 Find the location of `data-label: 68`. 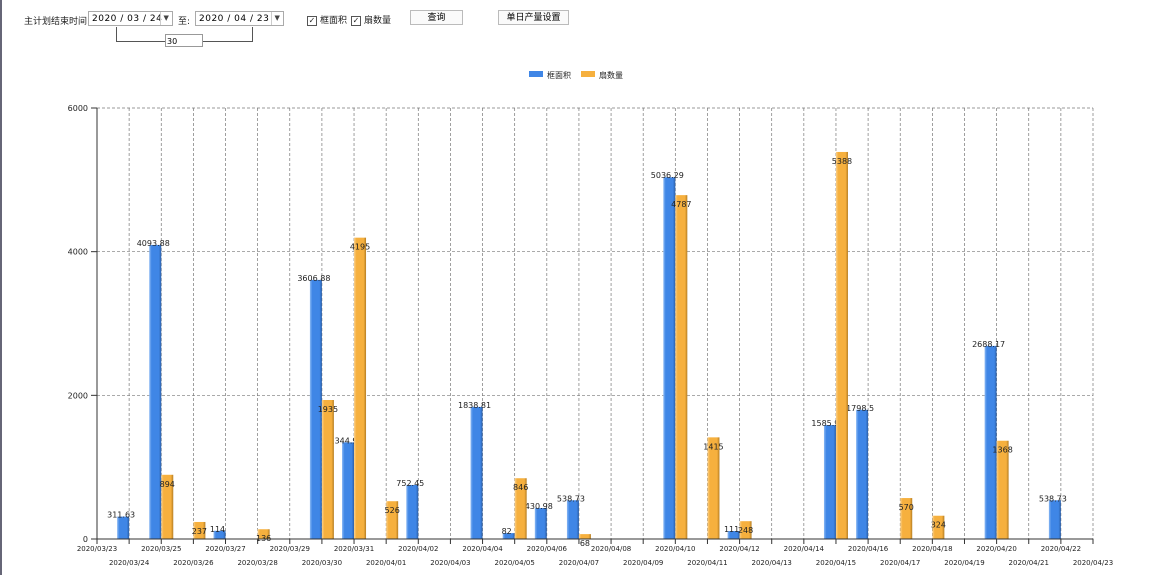

data-label: 68 is located at coordinates (585, 543).